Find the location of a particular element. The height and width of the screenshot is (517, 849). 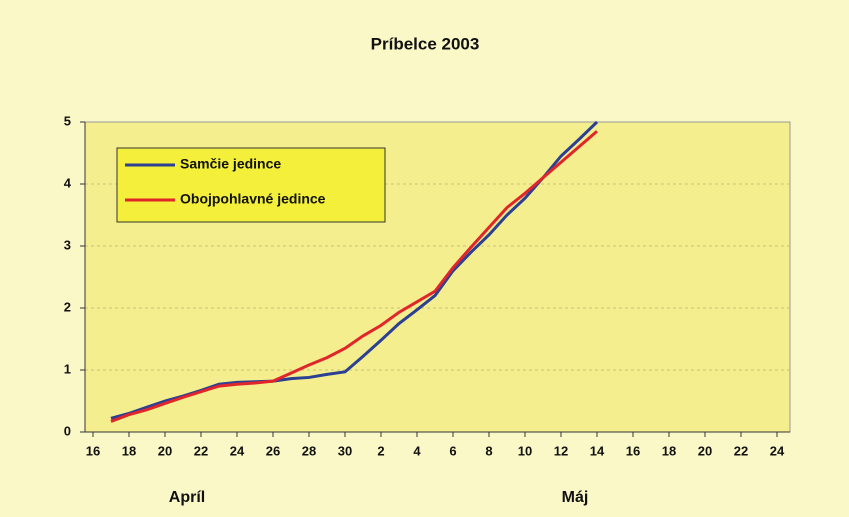

y-tick-label: 5 is located at coordinates (67, 120).